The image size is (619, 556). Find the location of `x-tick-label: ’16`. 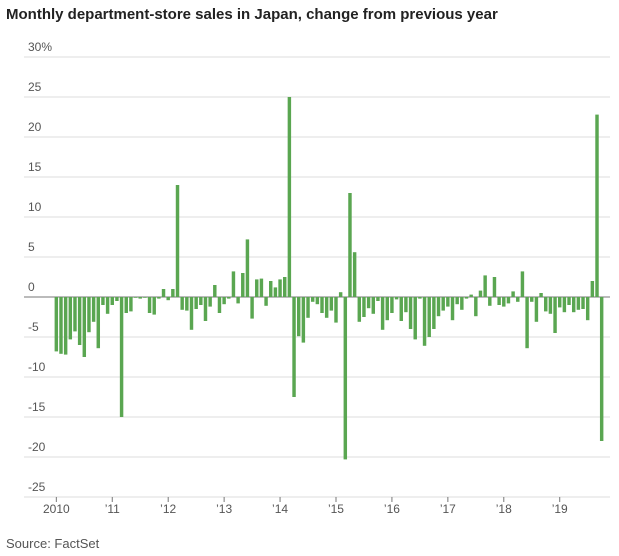

x-tick-label: ’16 is located at coordinates (392, 509).